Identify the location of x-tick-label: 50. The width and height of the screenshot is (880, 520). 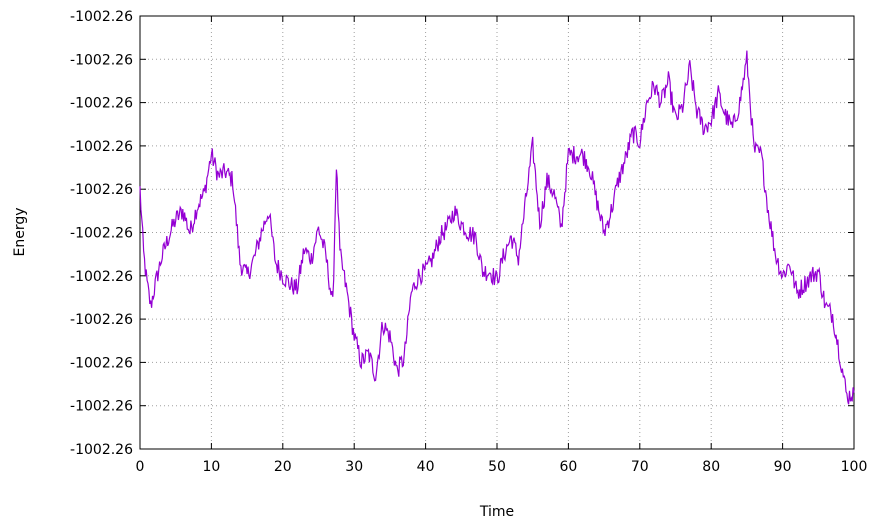
(497, 467).